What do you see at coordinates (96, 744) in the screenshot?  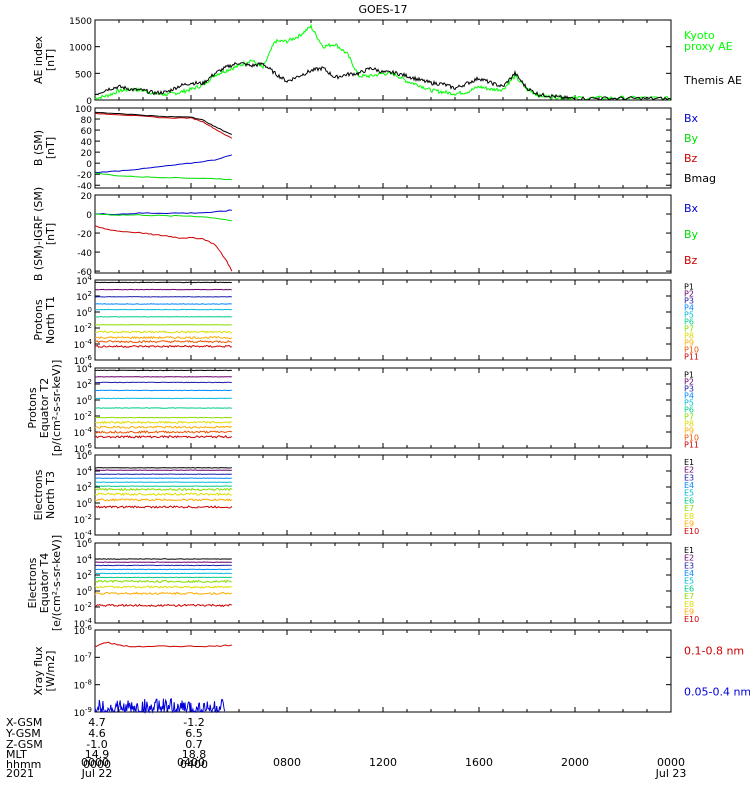 I see `orbit-row-value: -1.0` at bounding box center [96, 744].